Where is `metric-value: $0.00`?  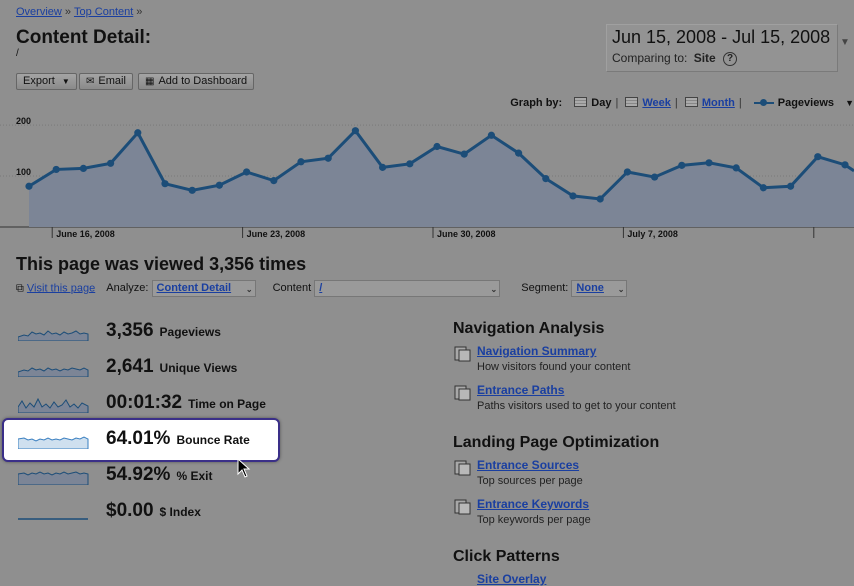 metric-value: $0.00 is located at coordinates (130, 510).